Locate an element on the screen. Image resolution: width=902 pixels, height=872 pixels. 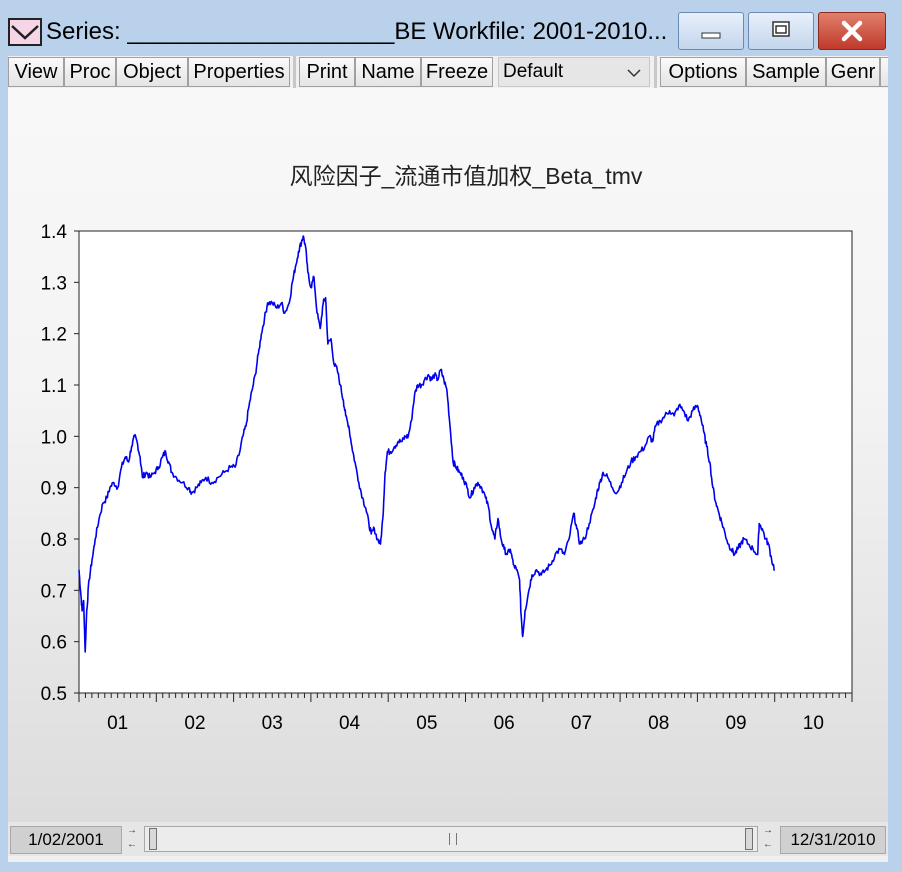
view-button: View is located at coordinates (36, 72).